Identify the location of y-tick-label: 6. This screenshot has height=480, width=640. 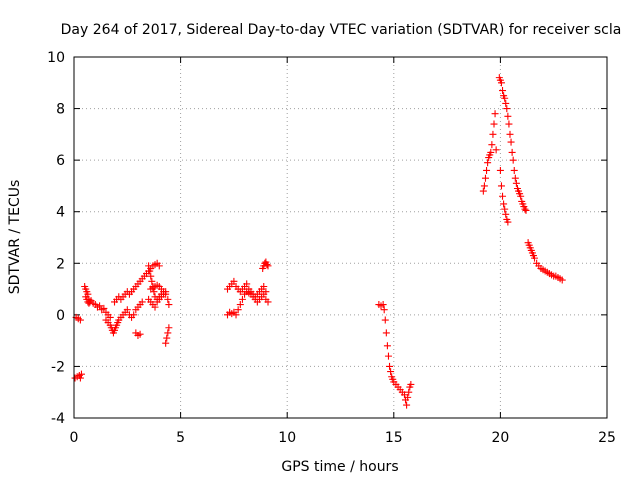
(60, 161).